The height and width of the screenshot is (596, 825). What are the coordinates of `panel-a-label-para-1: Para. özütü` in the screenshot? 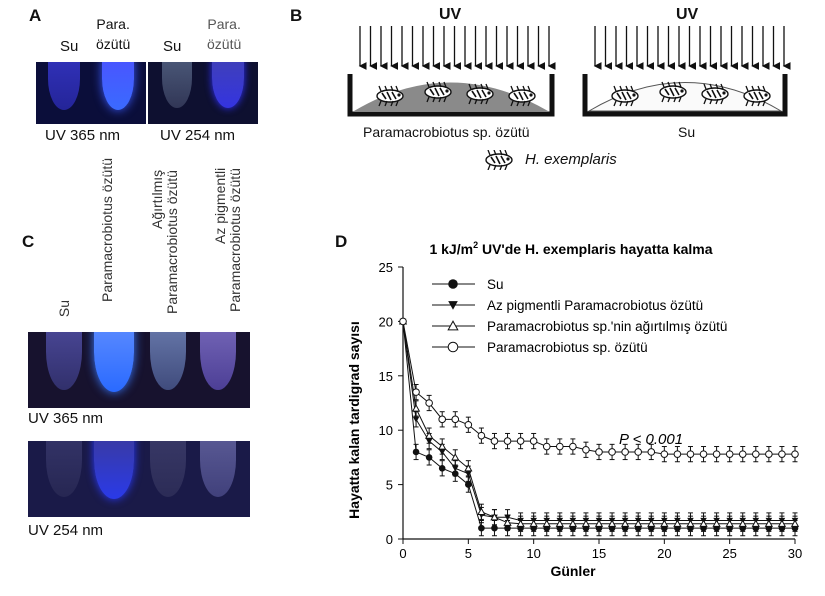 It's located at (113, 34).